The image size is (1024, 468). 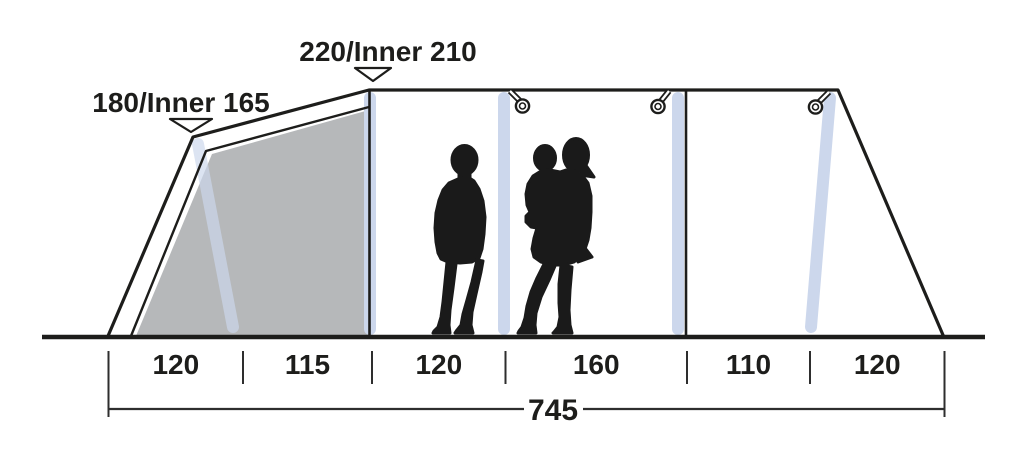 What do you see at coordinates (459, 239) in the screenshot?
I see `adult-silhouette` at bounding box center [459, 239].